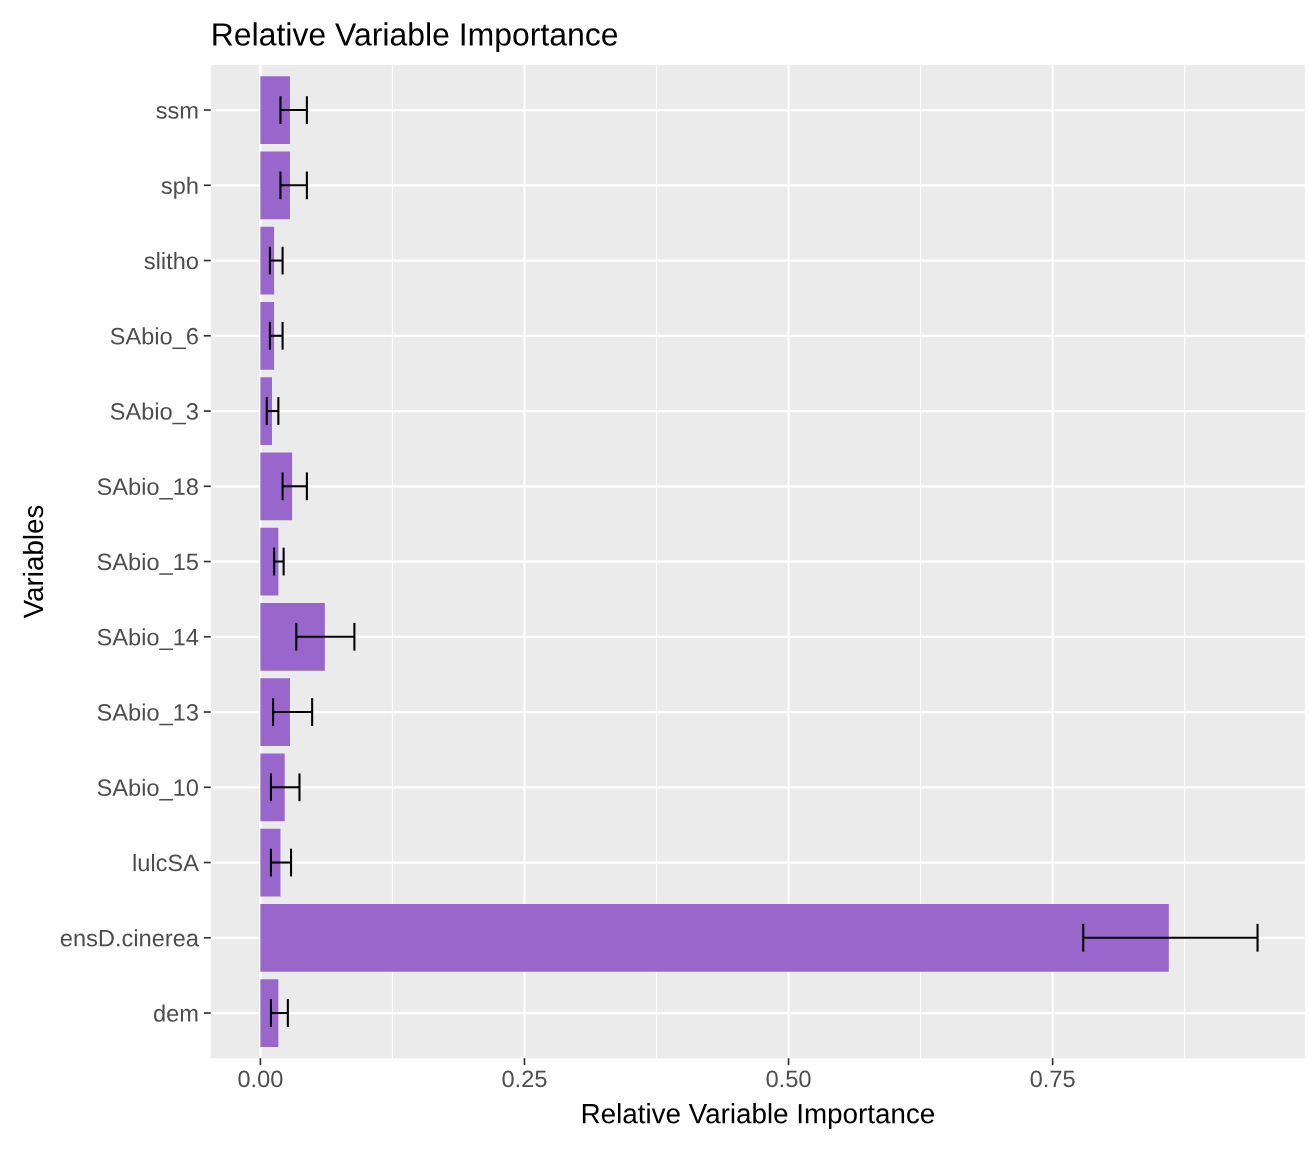 The image size is (1309, 1159). I want to click on y-tick-label: SAbio_6, so click(154, 338).